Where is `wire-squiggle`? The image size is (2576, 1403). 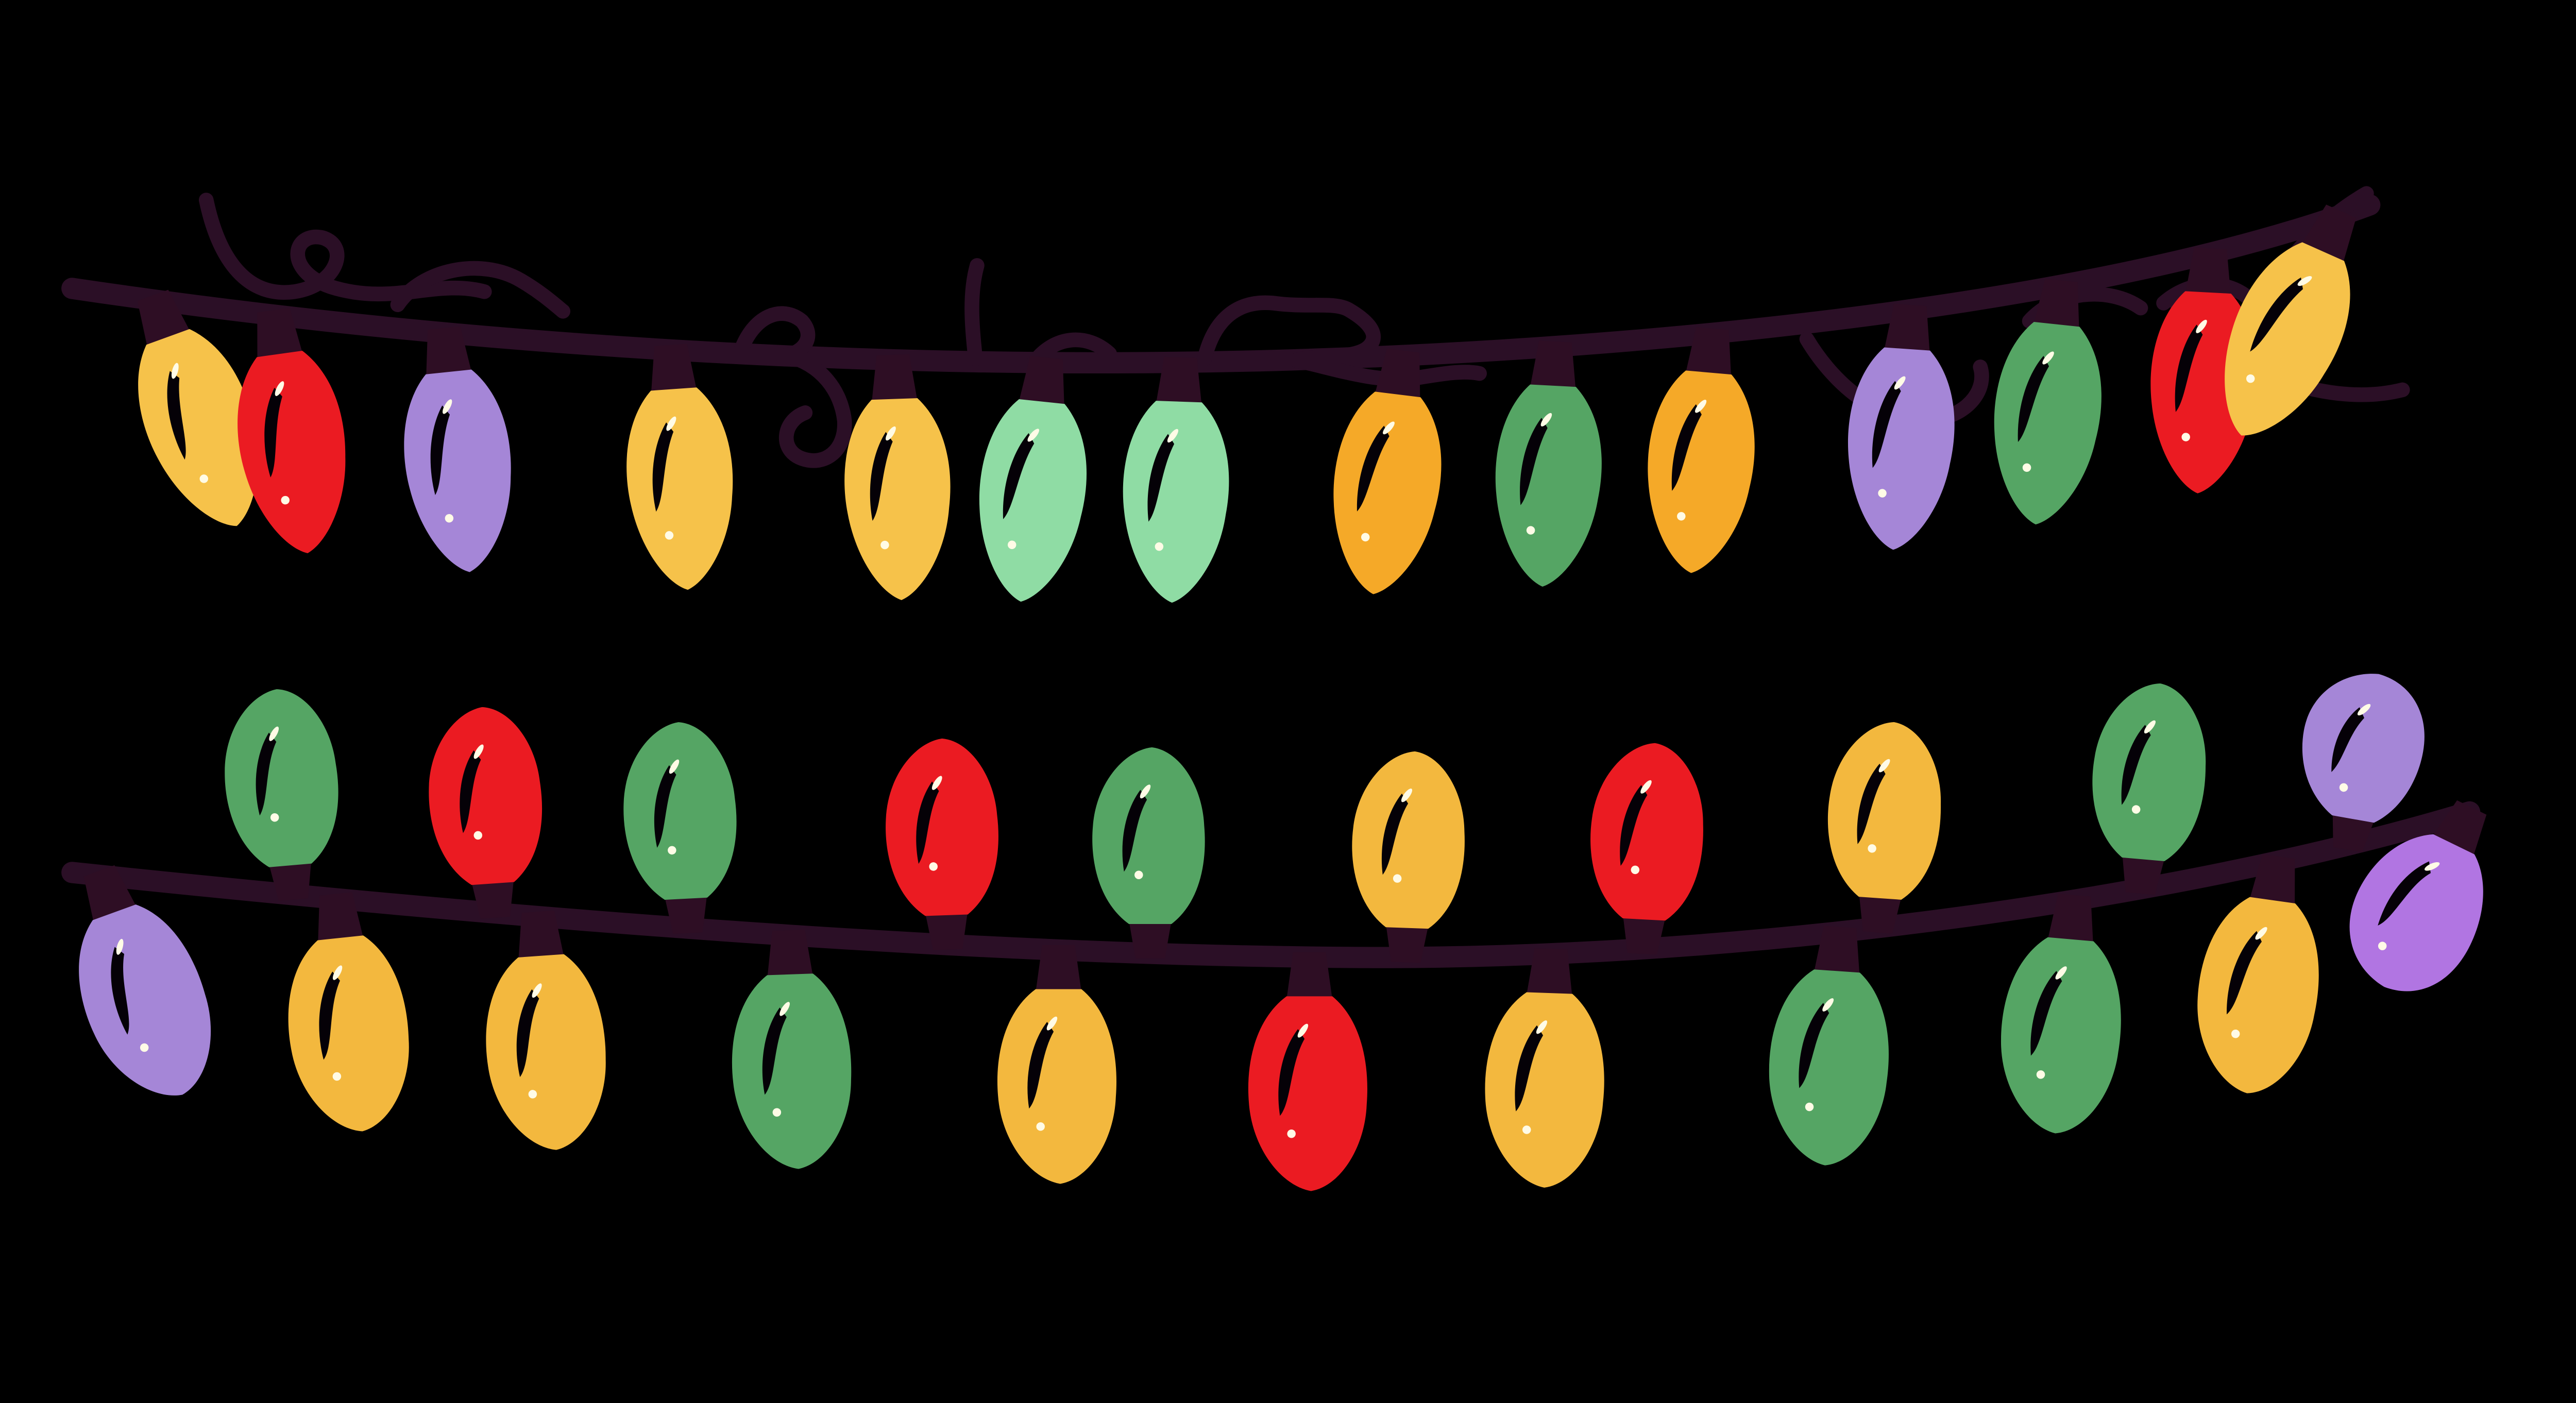 wire-squiggle is located at coordinates (974, 312).